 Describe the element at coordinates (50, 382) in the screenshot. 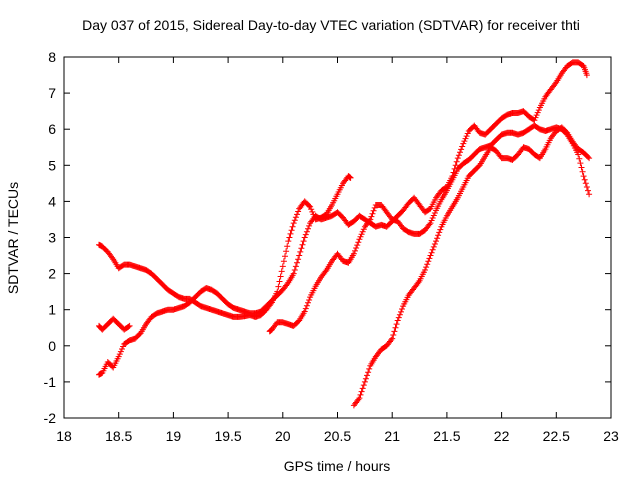

I see `y-tick-label: -1` at that location.